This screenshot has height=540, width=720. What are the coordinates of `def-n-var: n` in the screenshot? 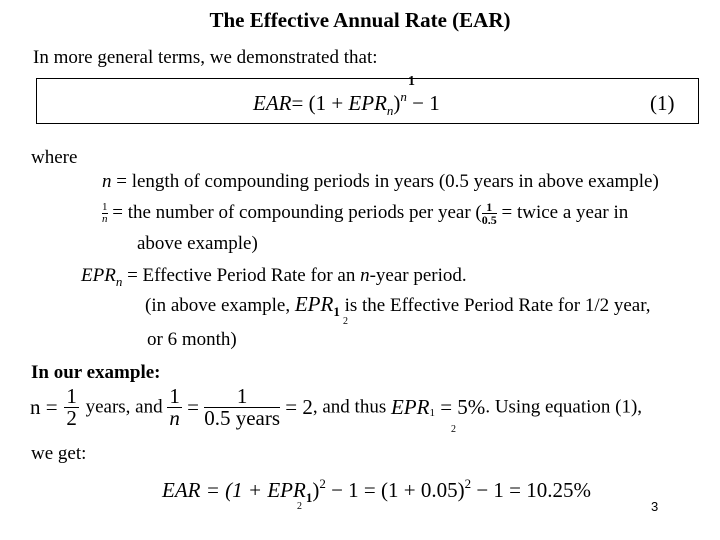 It's located at (107, 181).